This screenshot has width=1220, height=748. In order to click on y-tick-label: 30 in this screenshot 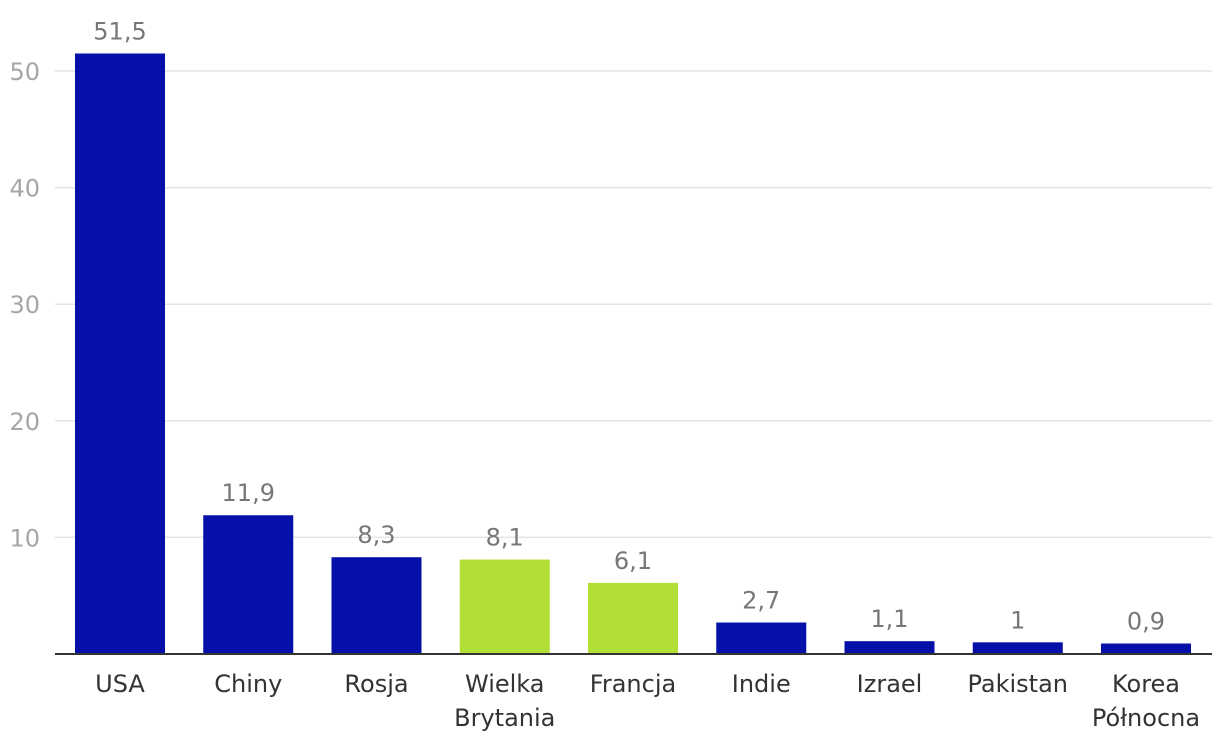, I will do `click(24, 305)`.